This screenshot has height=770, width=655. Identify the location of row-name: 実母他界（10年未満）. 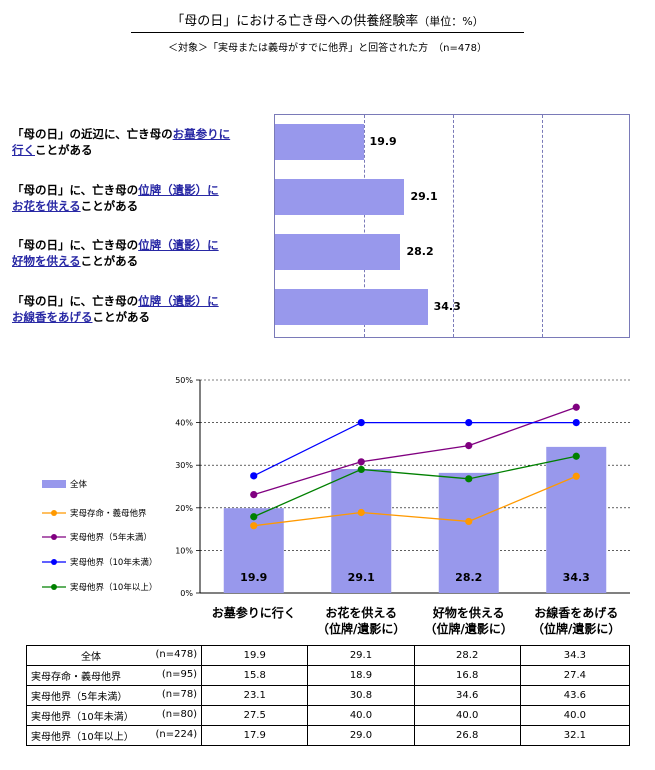
(82, 717).